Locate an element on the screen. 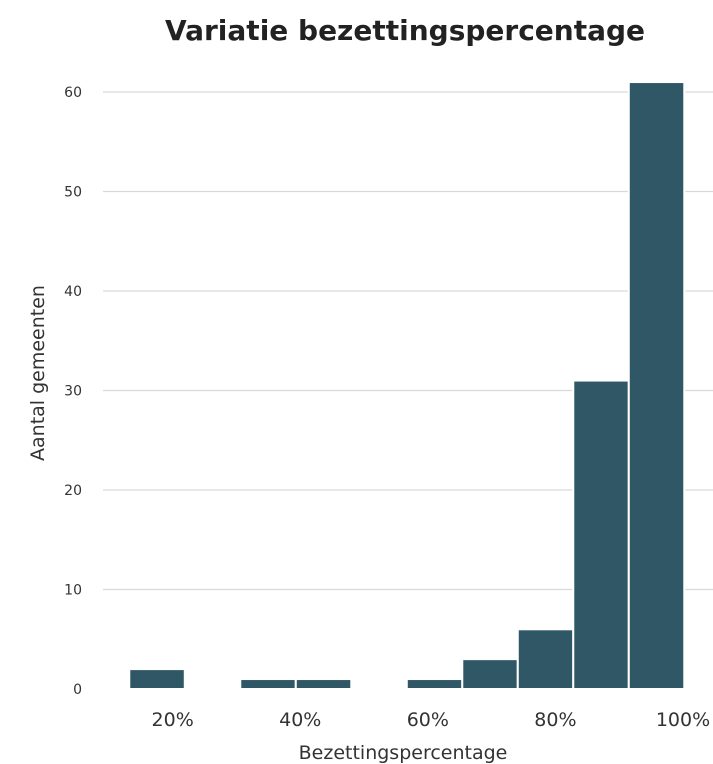  y-tick-label: 30 is located at coordinates (73, 392).